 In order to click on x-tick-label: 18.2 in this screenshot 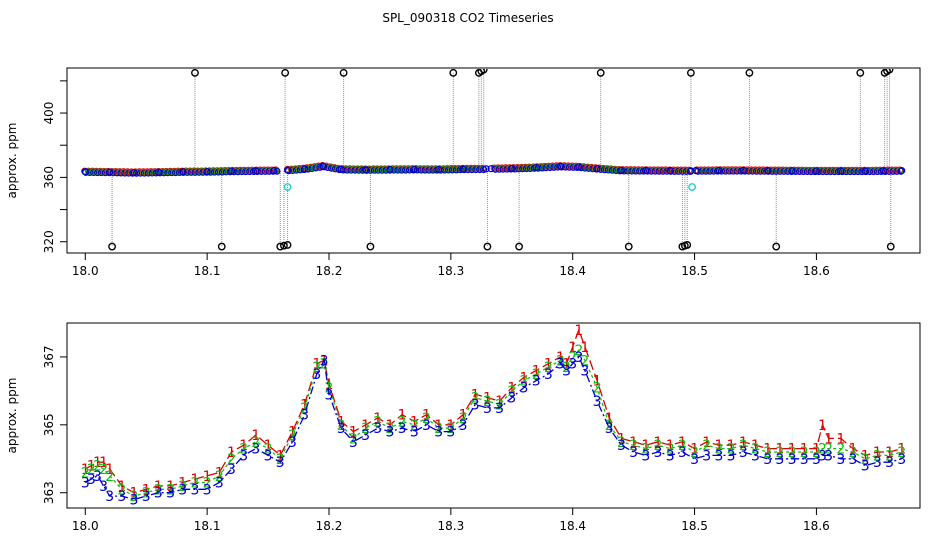, I will do `click(329, 271)`.